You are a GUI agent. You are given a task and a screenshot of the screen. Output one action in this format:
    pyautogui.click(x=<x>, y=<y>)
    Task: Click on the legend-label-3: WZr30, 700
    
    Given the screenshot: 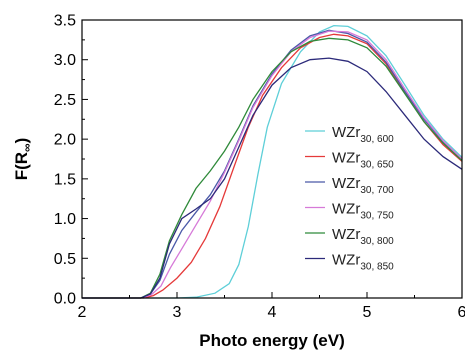 What is the action you would take?
    pyautogui.click(x=363, y=185)
    